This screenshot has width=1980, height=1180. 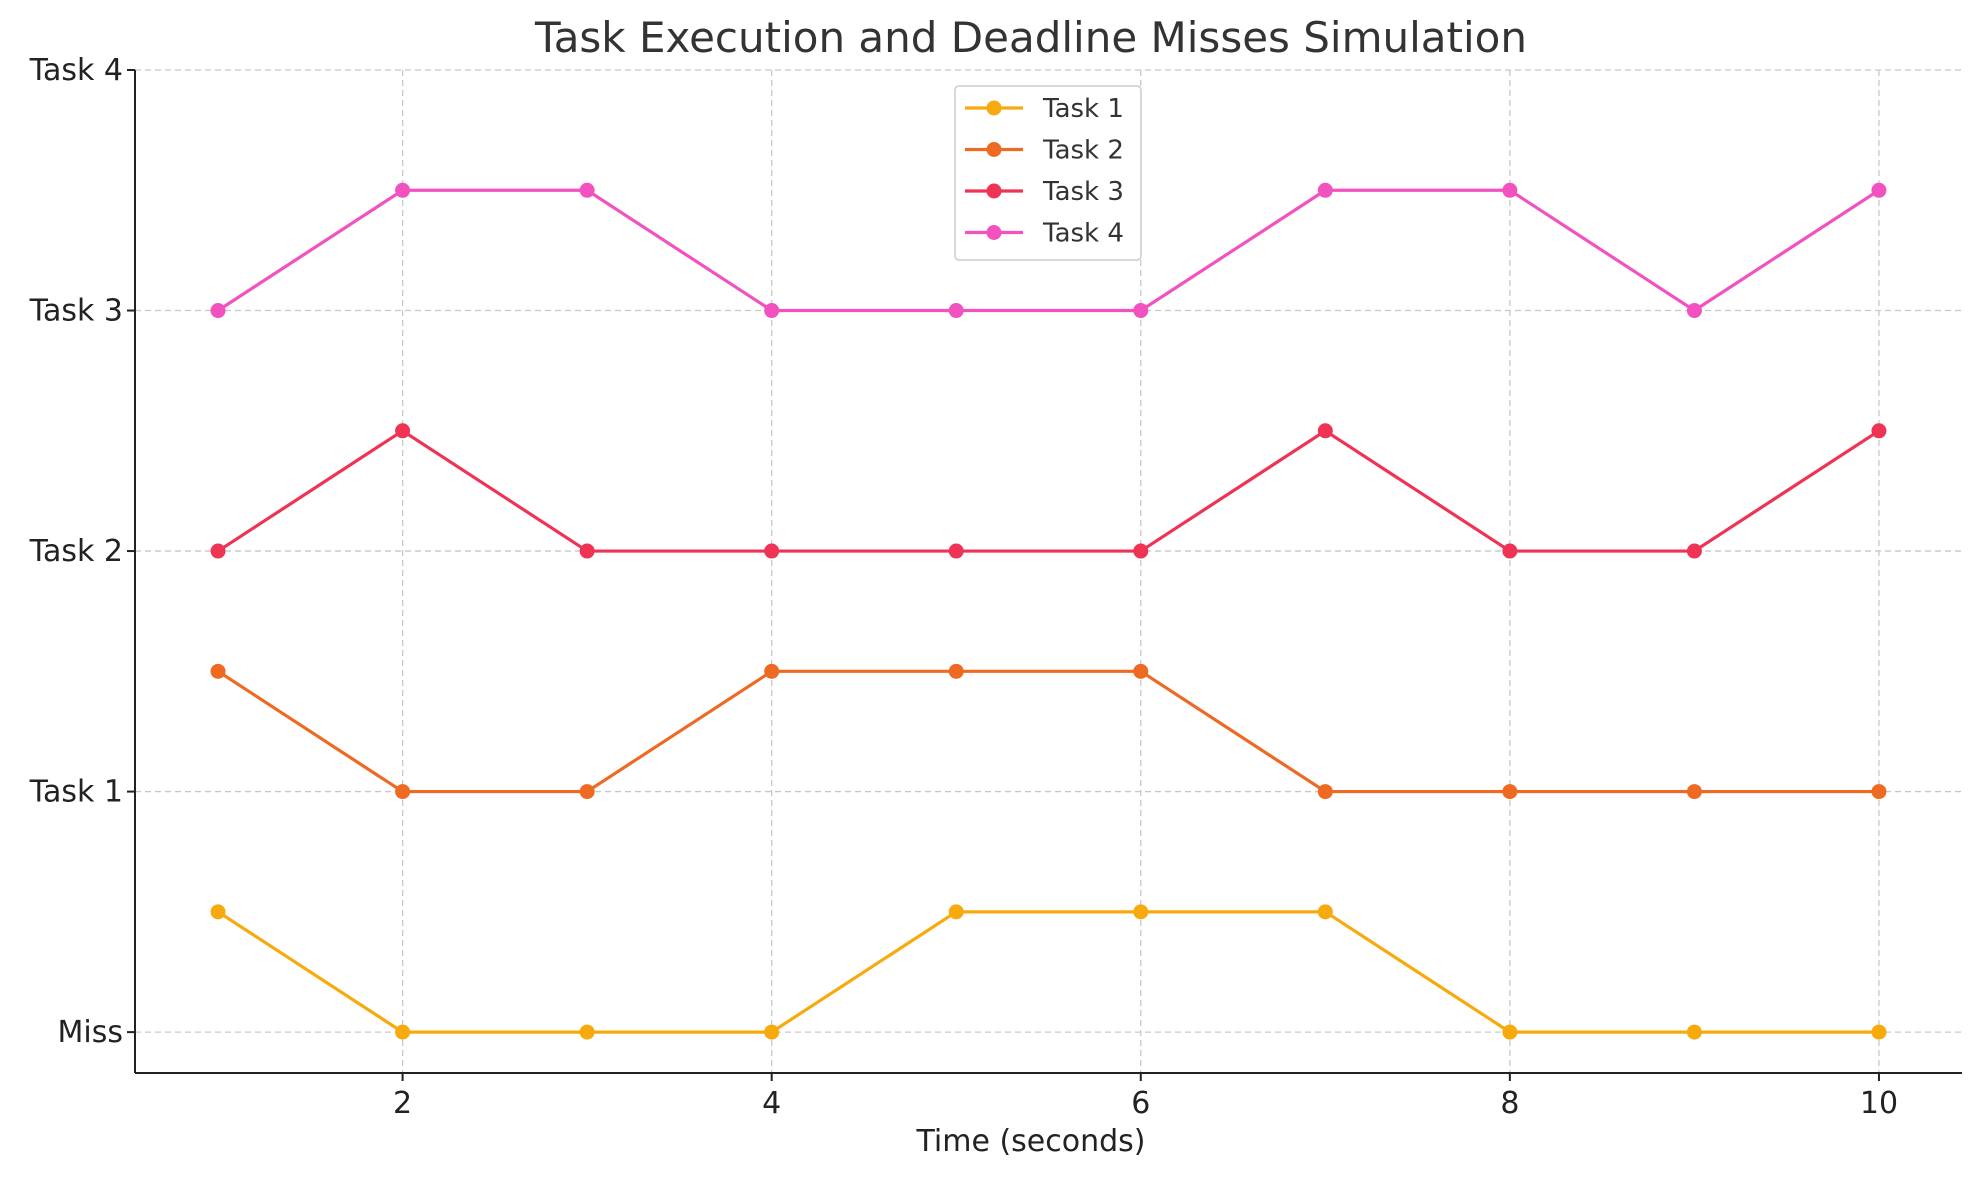 What do you see at coordinates (1083, 109) in the screenshot?
I see `legend-label: Task 1` at bounding box center [1083, 109].